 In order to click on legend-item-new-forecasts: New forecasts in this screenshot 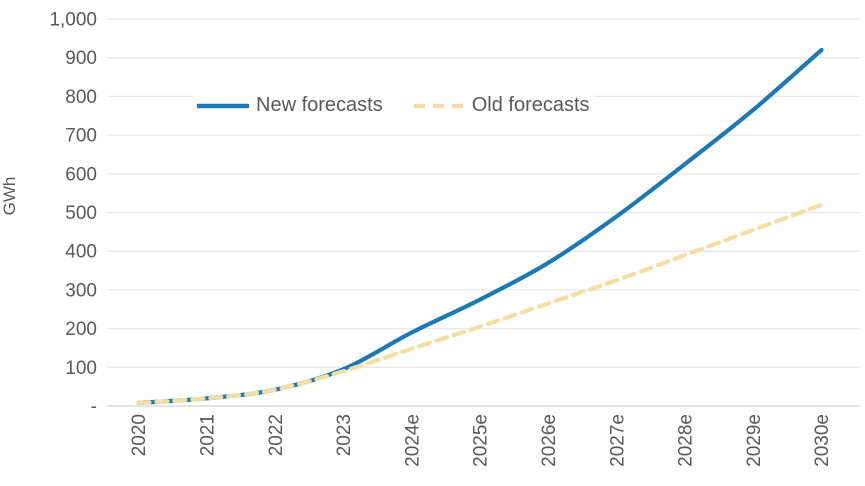, I will do `click(290, 105)`.